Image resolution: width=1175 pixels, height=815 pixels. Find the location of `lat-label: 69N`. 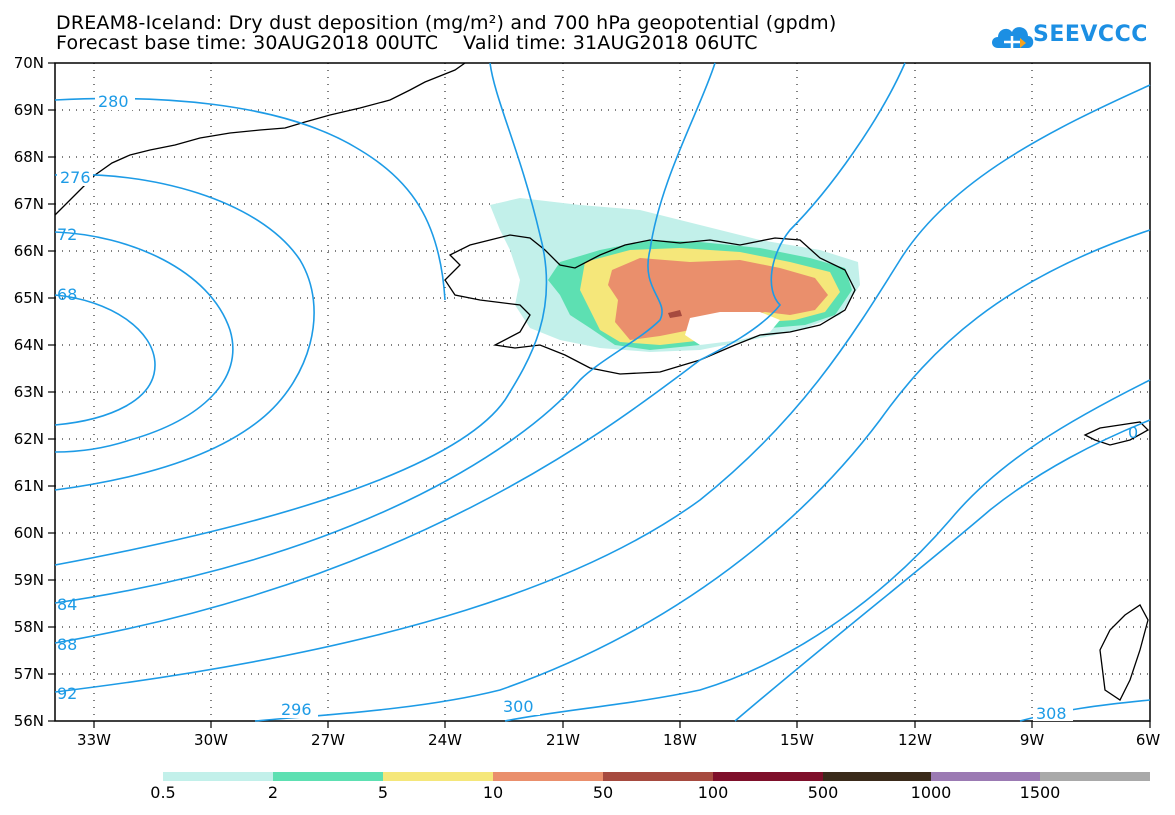

lat-label: 69N is located at coordinates (29, 110).